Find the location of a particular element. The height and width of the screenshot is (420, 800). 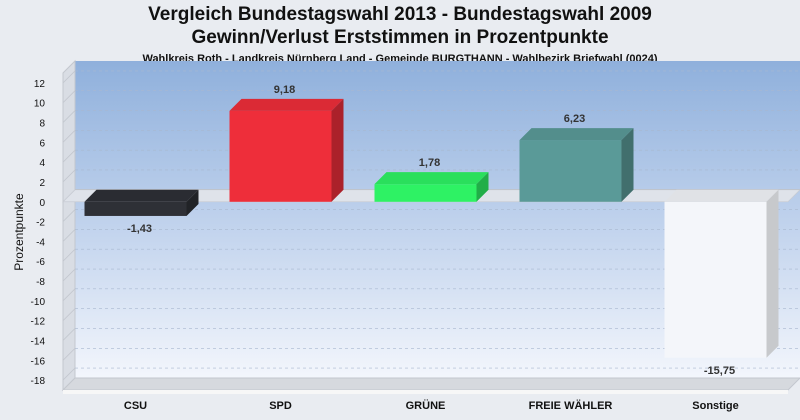

y-tick-label: -12 is located at coordinates (38, 322).